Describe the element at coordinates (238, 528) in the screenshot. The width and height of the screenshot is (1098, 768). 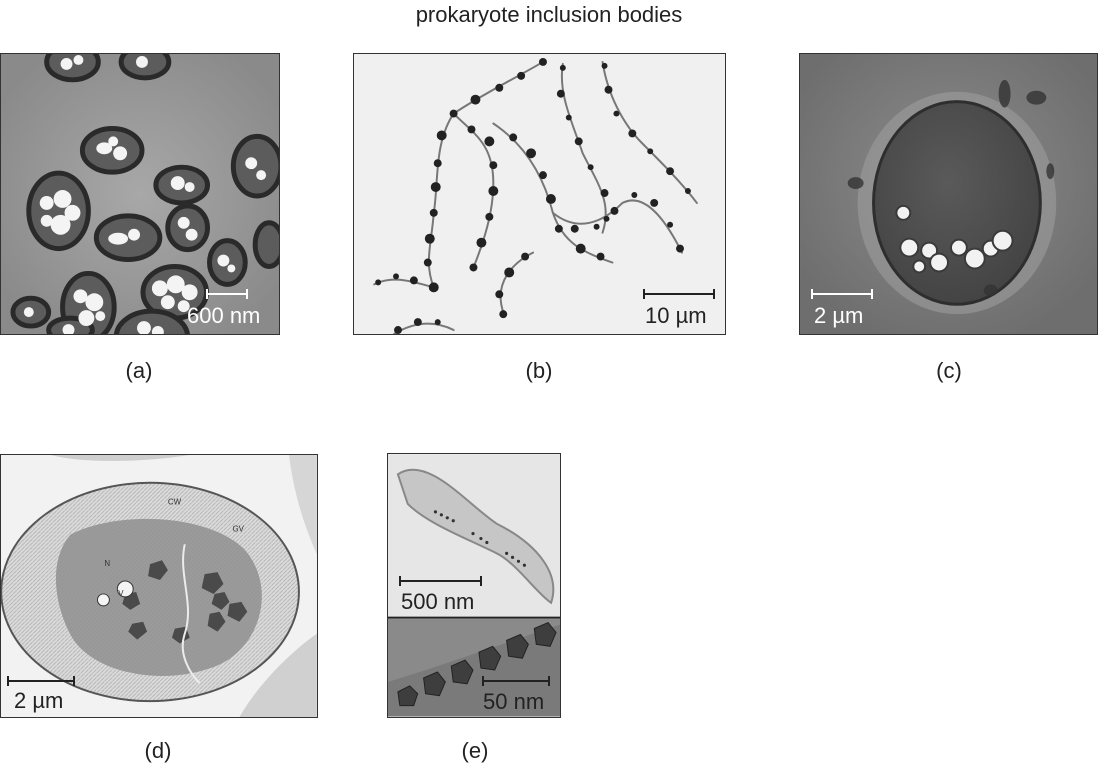
I see `micrograph-label-gv: GV` at that location.